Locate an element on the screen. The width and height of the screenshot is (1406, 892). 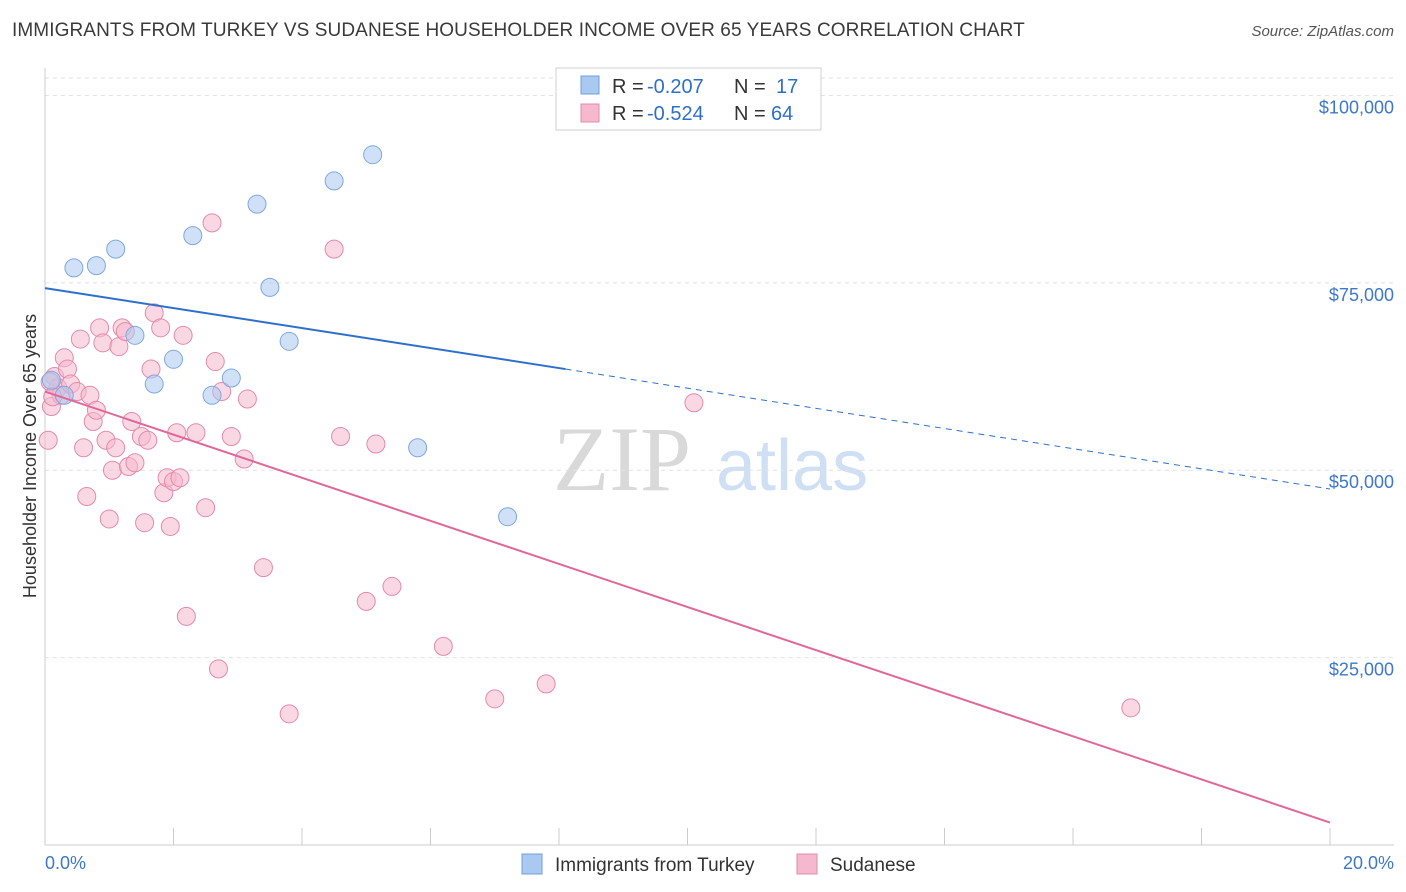
y-tick-label: $25,000 is located at coordinates (1361, 670).